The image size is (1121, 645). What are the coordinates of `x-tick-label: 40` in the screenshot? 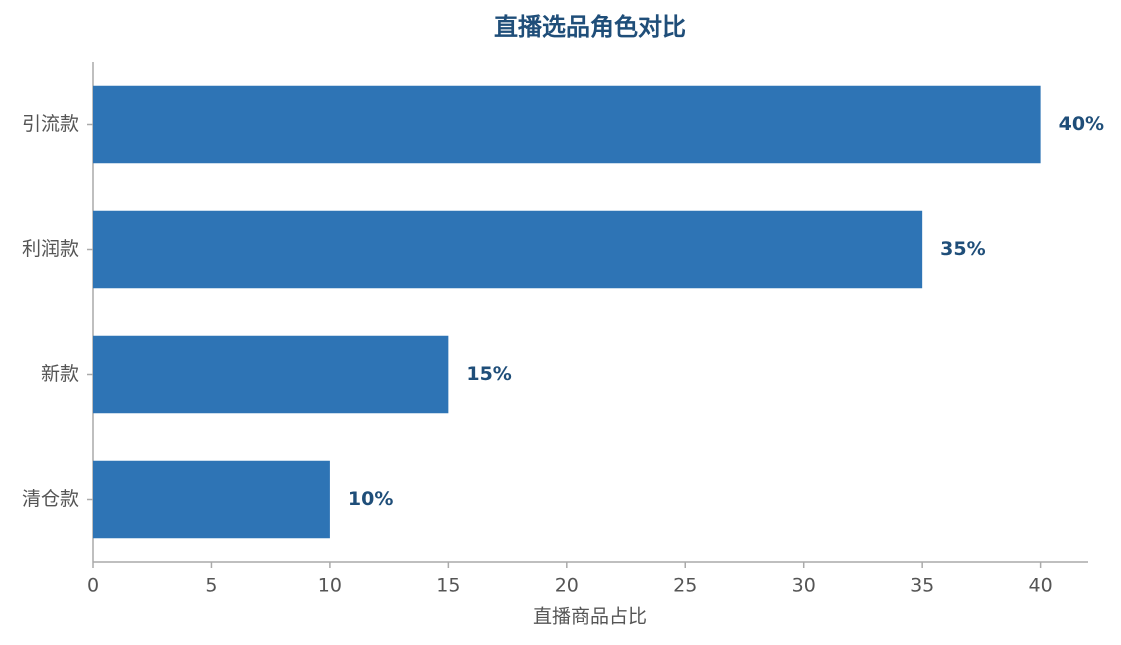 It's located at (1041, 586).